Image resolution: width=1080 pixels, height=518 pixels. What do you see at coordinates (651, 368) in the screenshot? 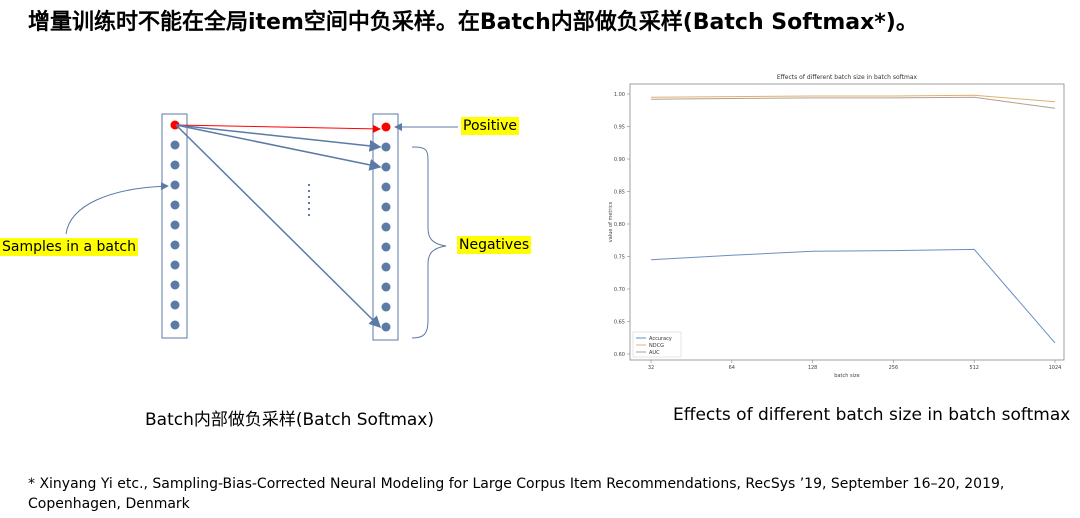
I see `x-tick-label: 32` at bounding box center [651, 368].